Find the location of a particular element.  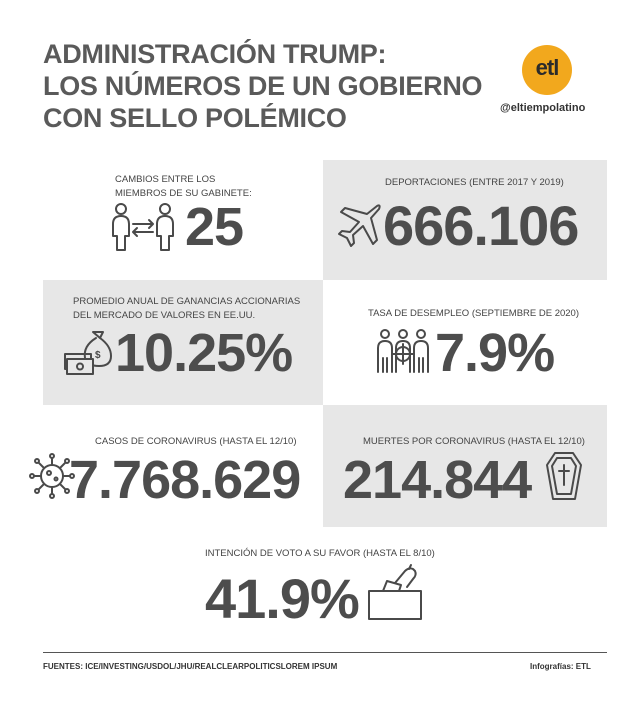

footer-credit: Infografías: ETL is located at coordinates (560, 666).